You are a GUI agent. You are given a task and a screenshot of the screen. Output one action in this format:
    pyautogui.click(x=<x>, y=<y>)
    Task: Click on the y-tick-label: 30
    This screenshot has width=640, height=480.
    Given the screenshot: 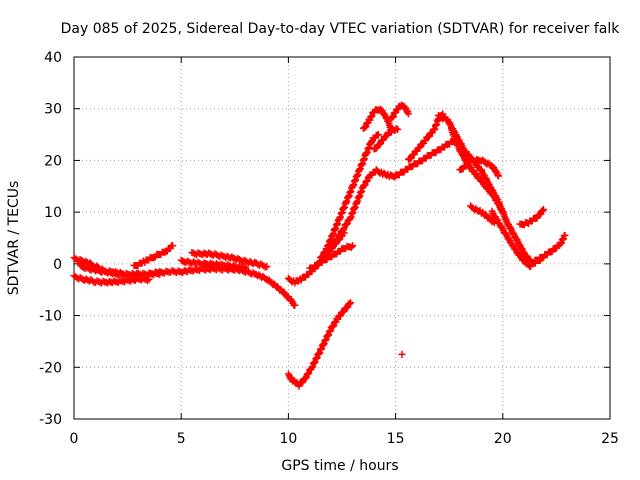 What is the action you would take?
    pyautogui.click(x=53, y=110)
    